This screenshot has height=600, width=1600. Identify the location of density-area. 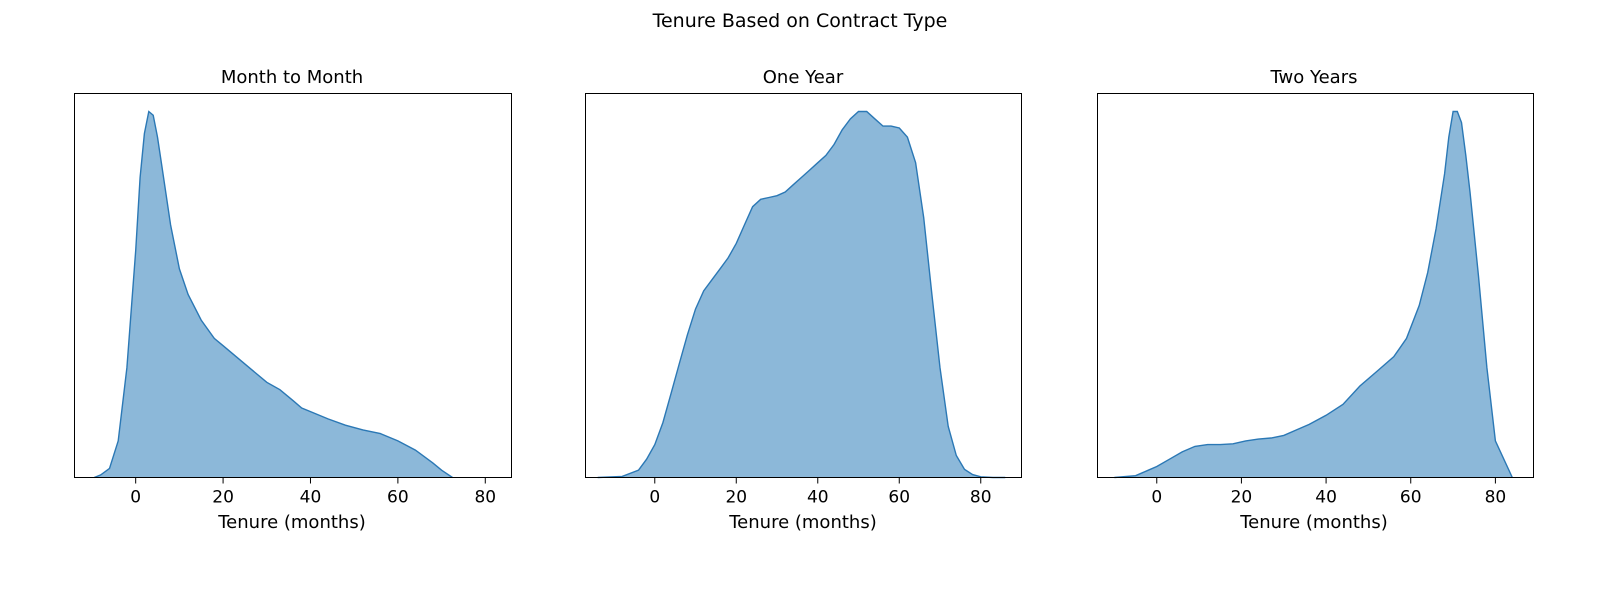
(273, 294).